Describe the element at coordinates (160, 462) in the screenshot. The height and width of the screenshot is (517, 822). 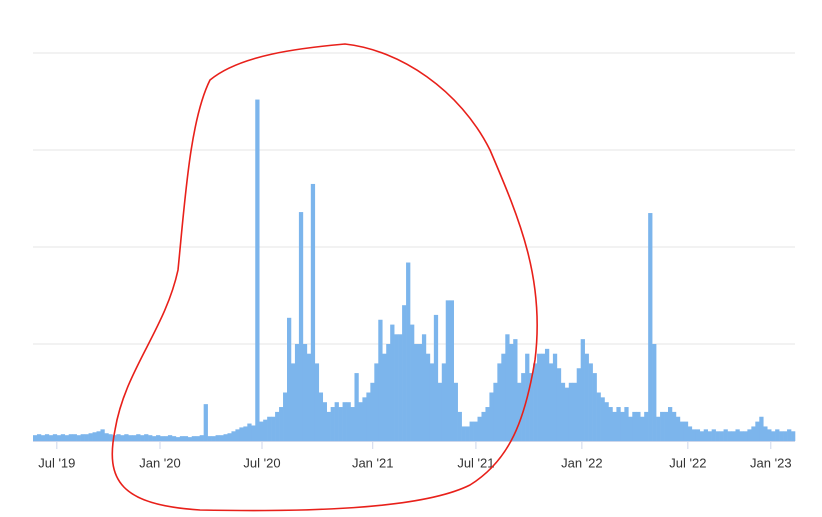
I see `x-tick-label: Jan '20` at that location.